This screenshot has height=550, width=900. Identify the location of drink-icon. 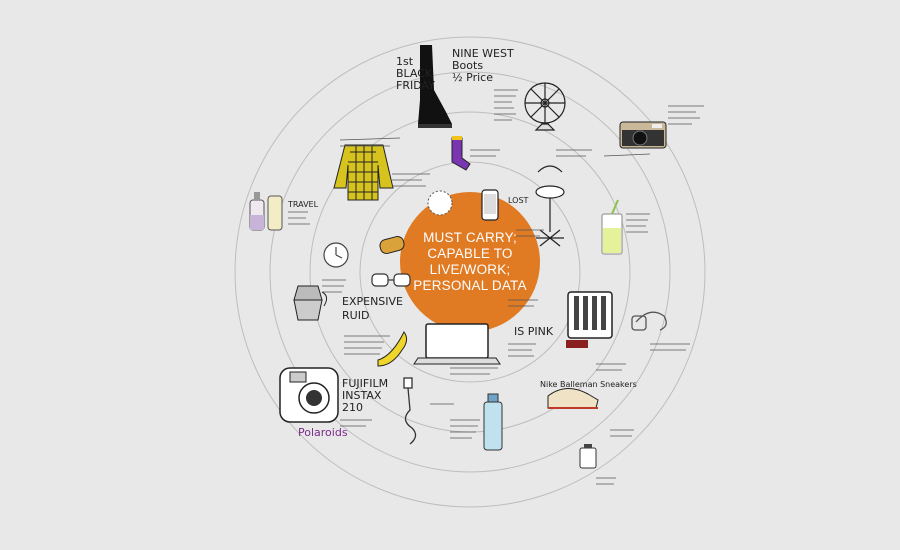
(612, 227).